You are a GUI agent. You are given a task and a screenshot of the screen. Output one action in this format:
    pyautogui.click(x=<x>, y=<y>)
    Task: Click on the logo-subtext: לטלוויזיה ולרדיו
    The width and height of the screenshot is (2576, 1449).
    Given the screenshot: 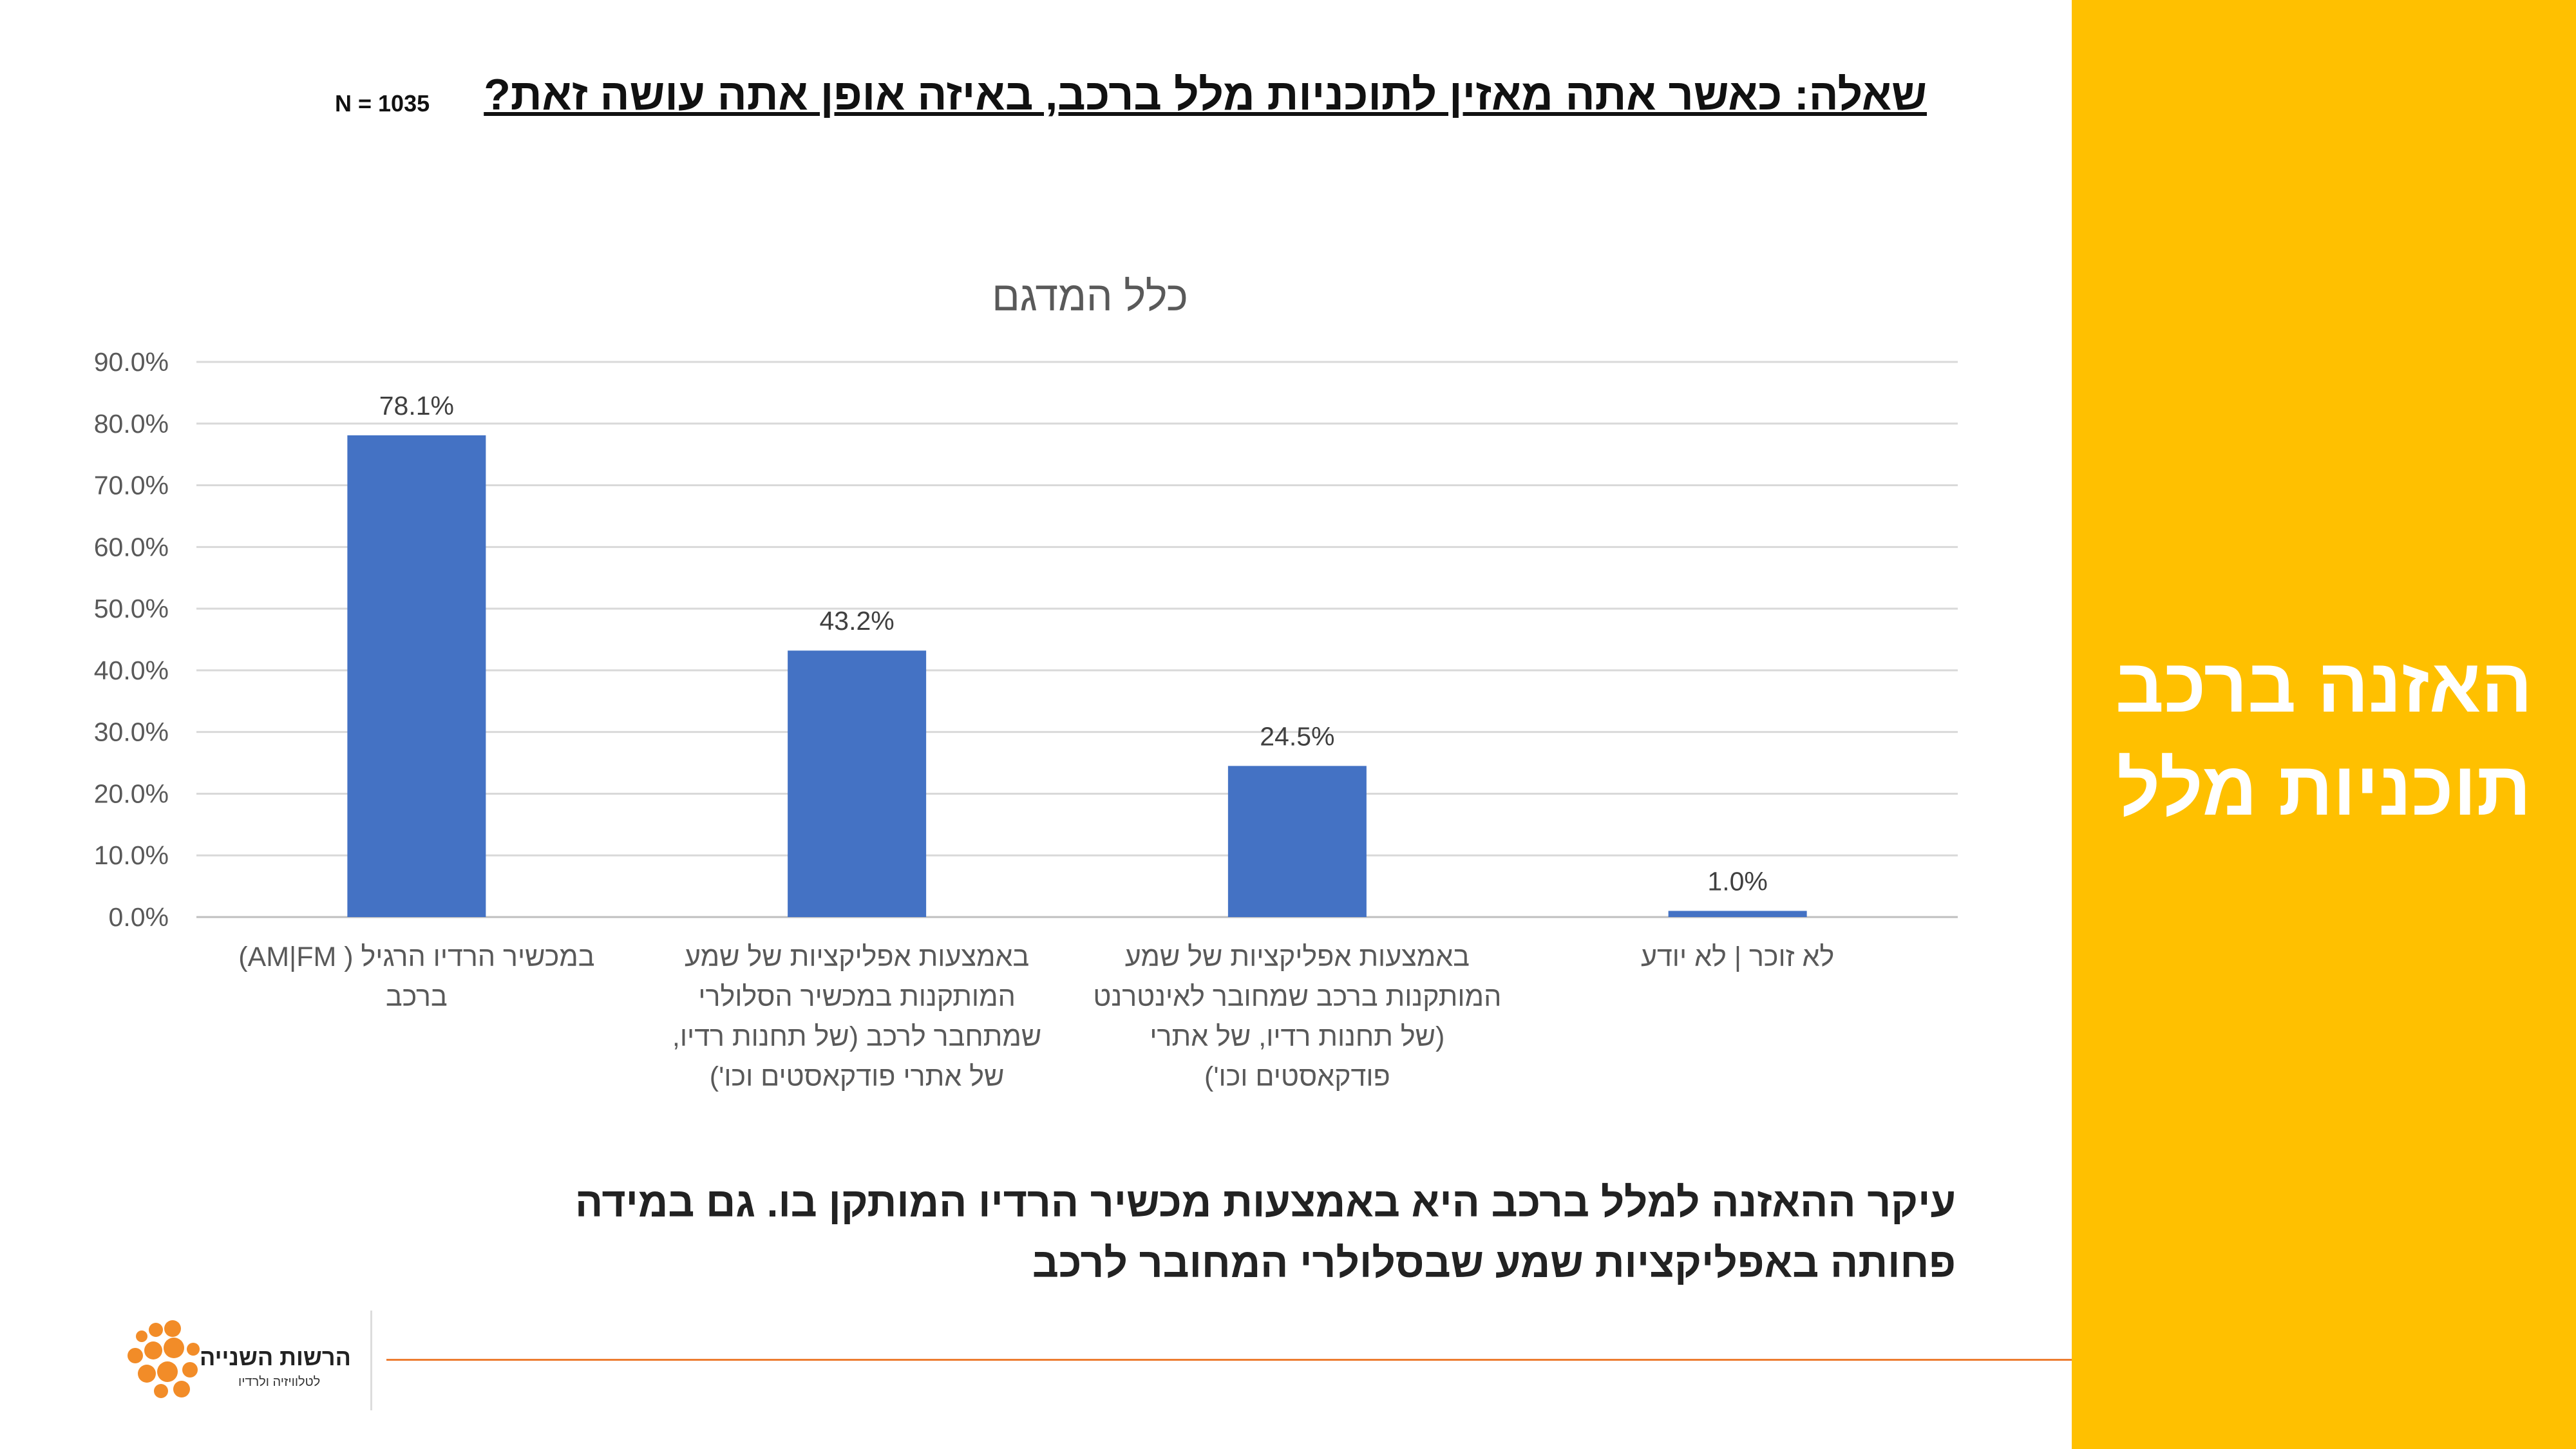 What is the action you would take?
    pyautogui.click(x=279, y=1382)
    